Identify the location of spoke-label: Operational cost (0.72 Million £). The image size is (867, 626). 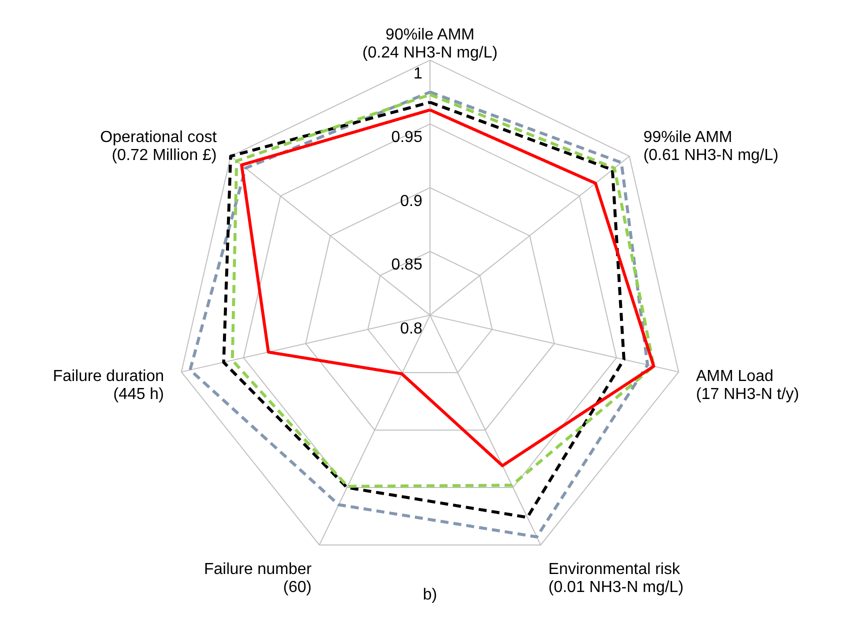
(159, 146).